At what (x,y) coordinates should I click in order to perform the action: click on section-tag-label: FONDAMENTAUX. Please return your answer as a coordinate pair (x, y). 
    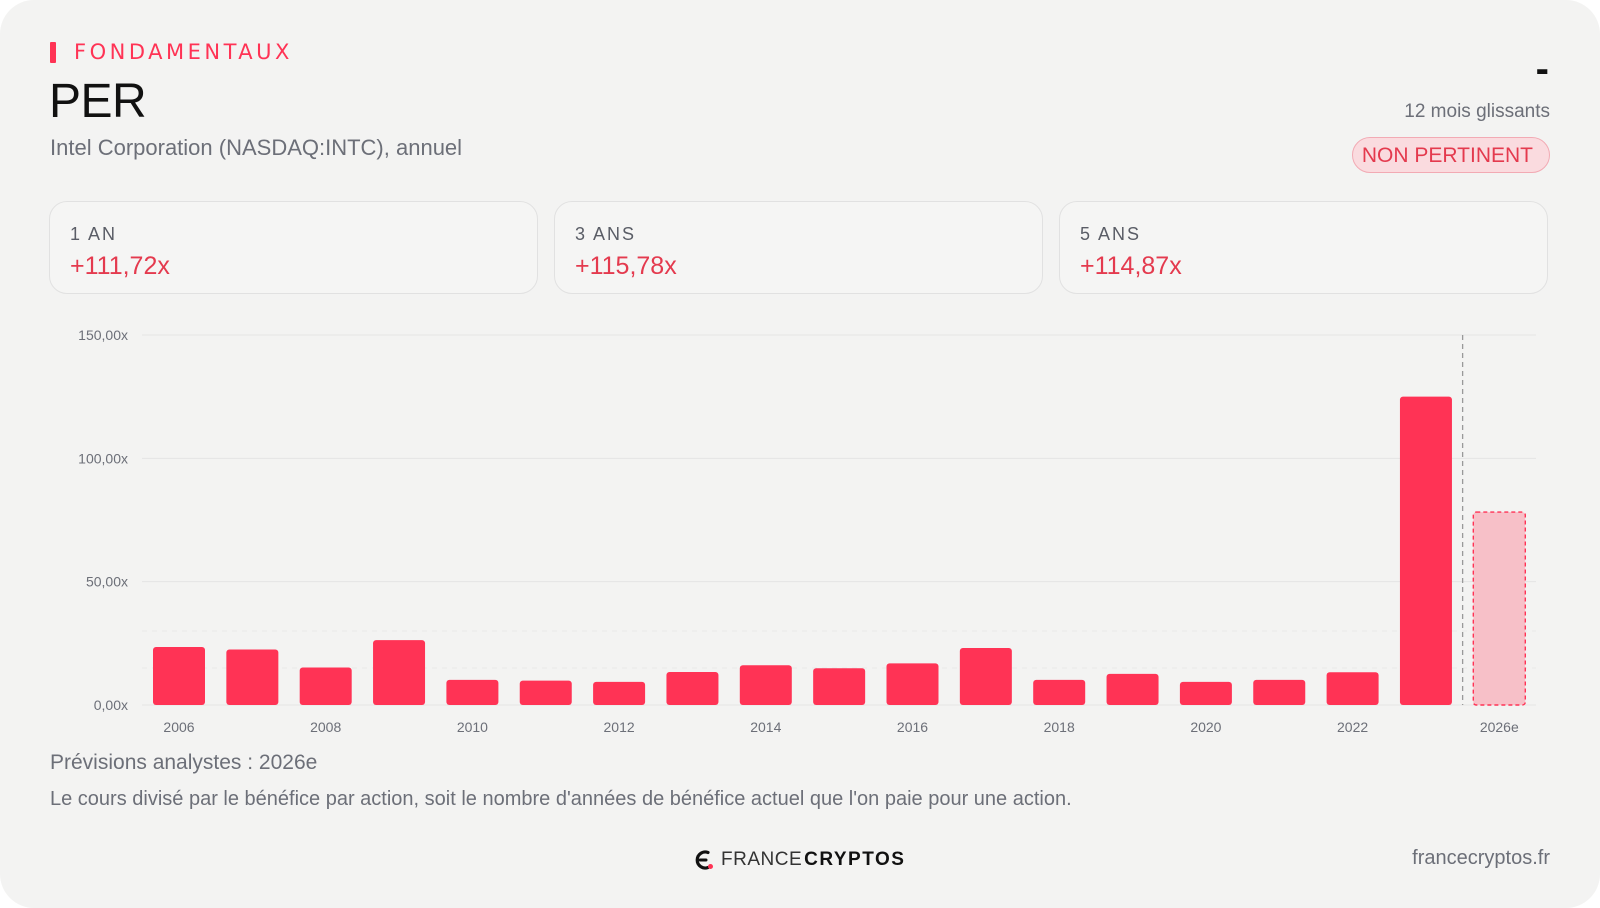
    Looking at the image, I should click on (183, 52).